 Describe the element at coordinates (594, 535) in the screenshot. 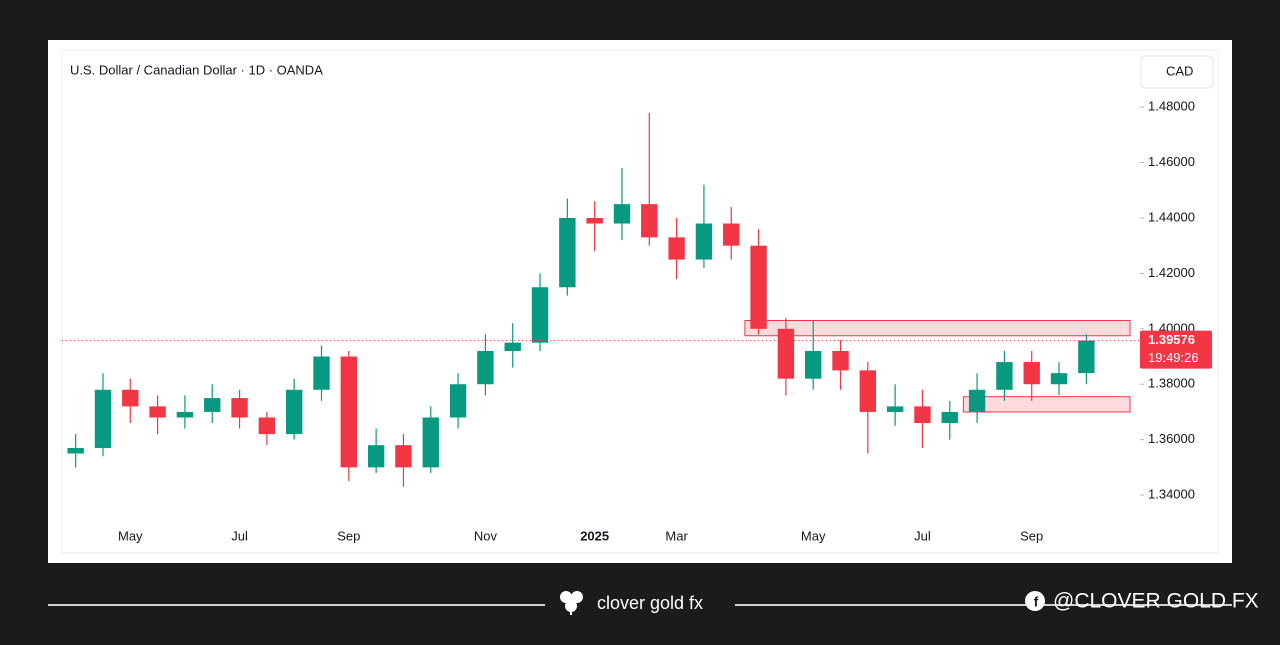

I see `x-tick-label: 2025` at that location.